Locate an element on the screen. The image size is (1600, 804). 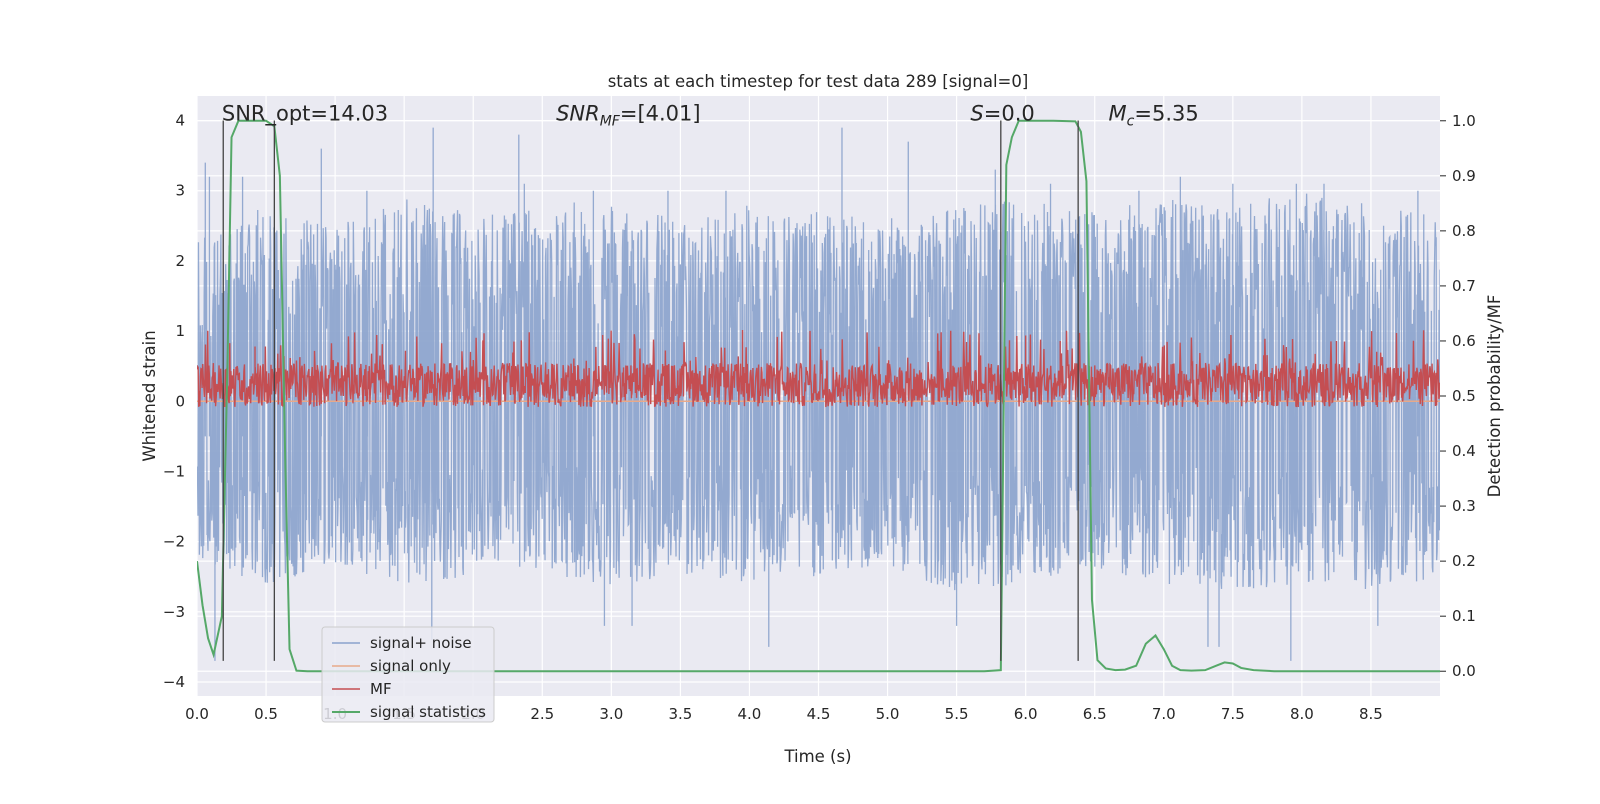
legend-box is located at coordinates (408, 674).